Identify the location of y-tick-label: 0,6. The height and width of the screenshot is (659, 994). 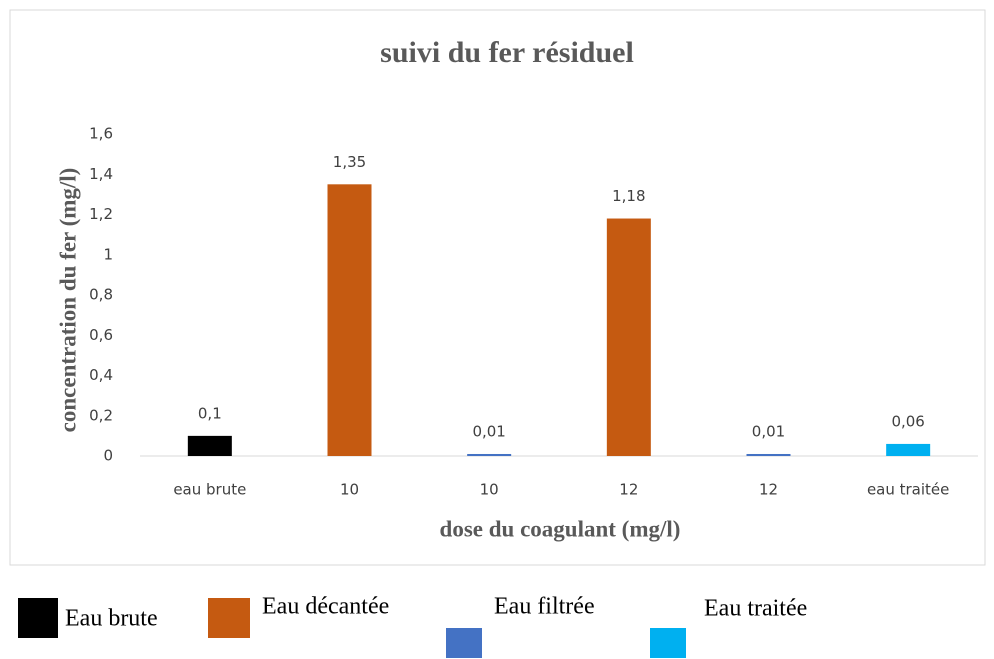
(101, 335).